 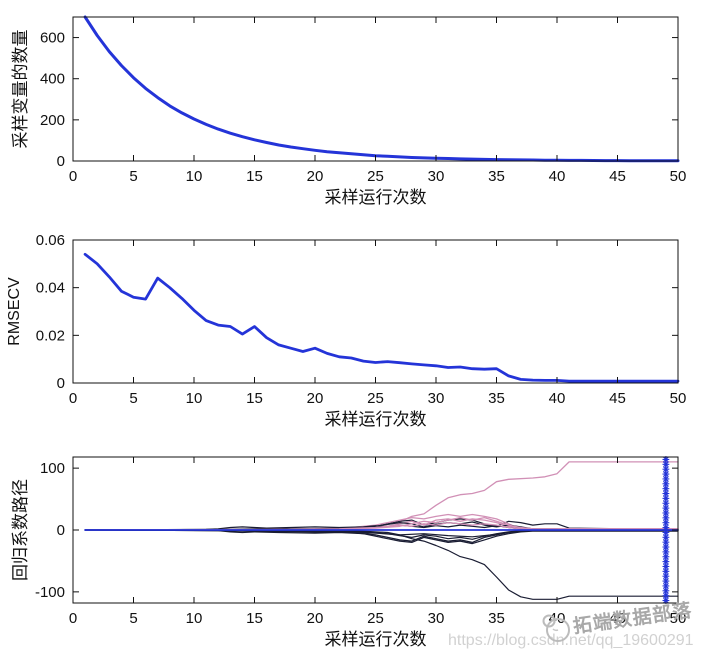 What do you see at coordinates (556, 628) in the screenshot?
I see `brand-logo-icon` at bounding box center [556, 628].